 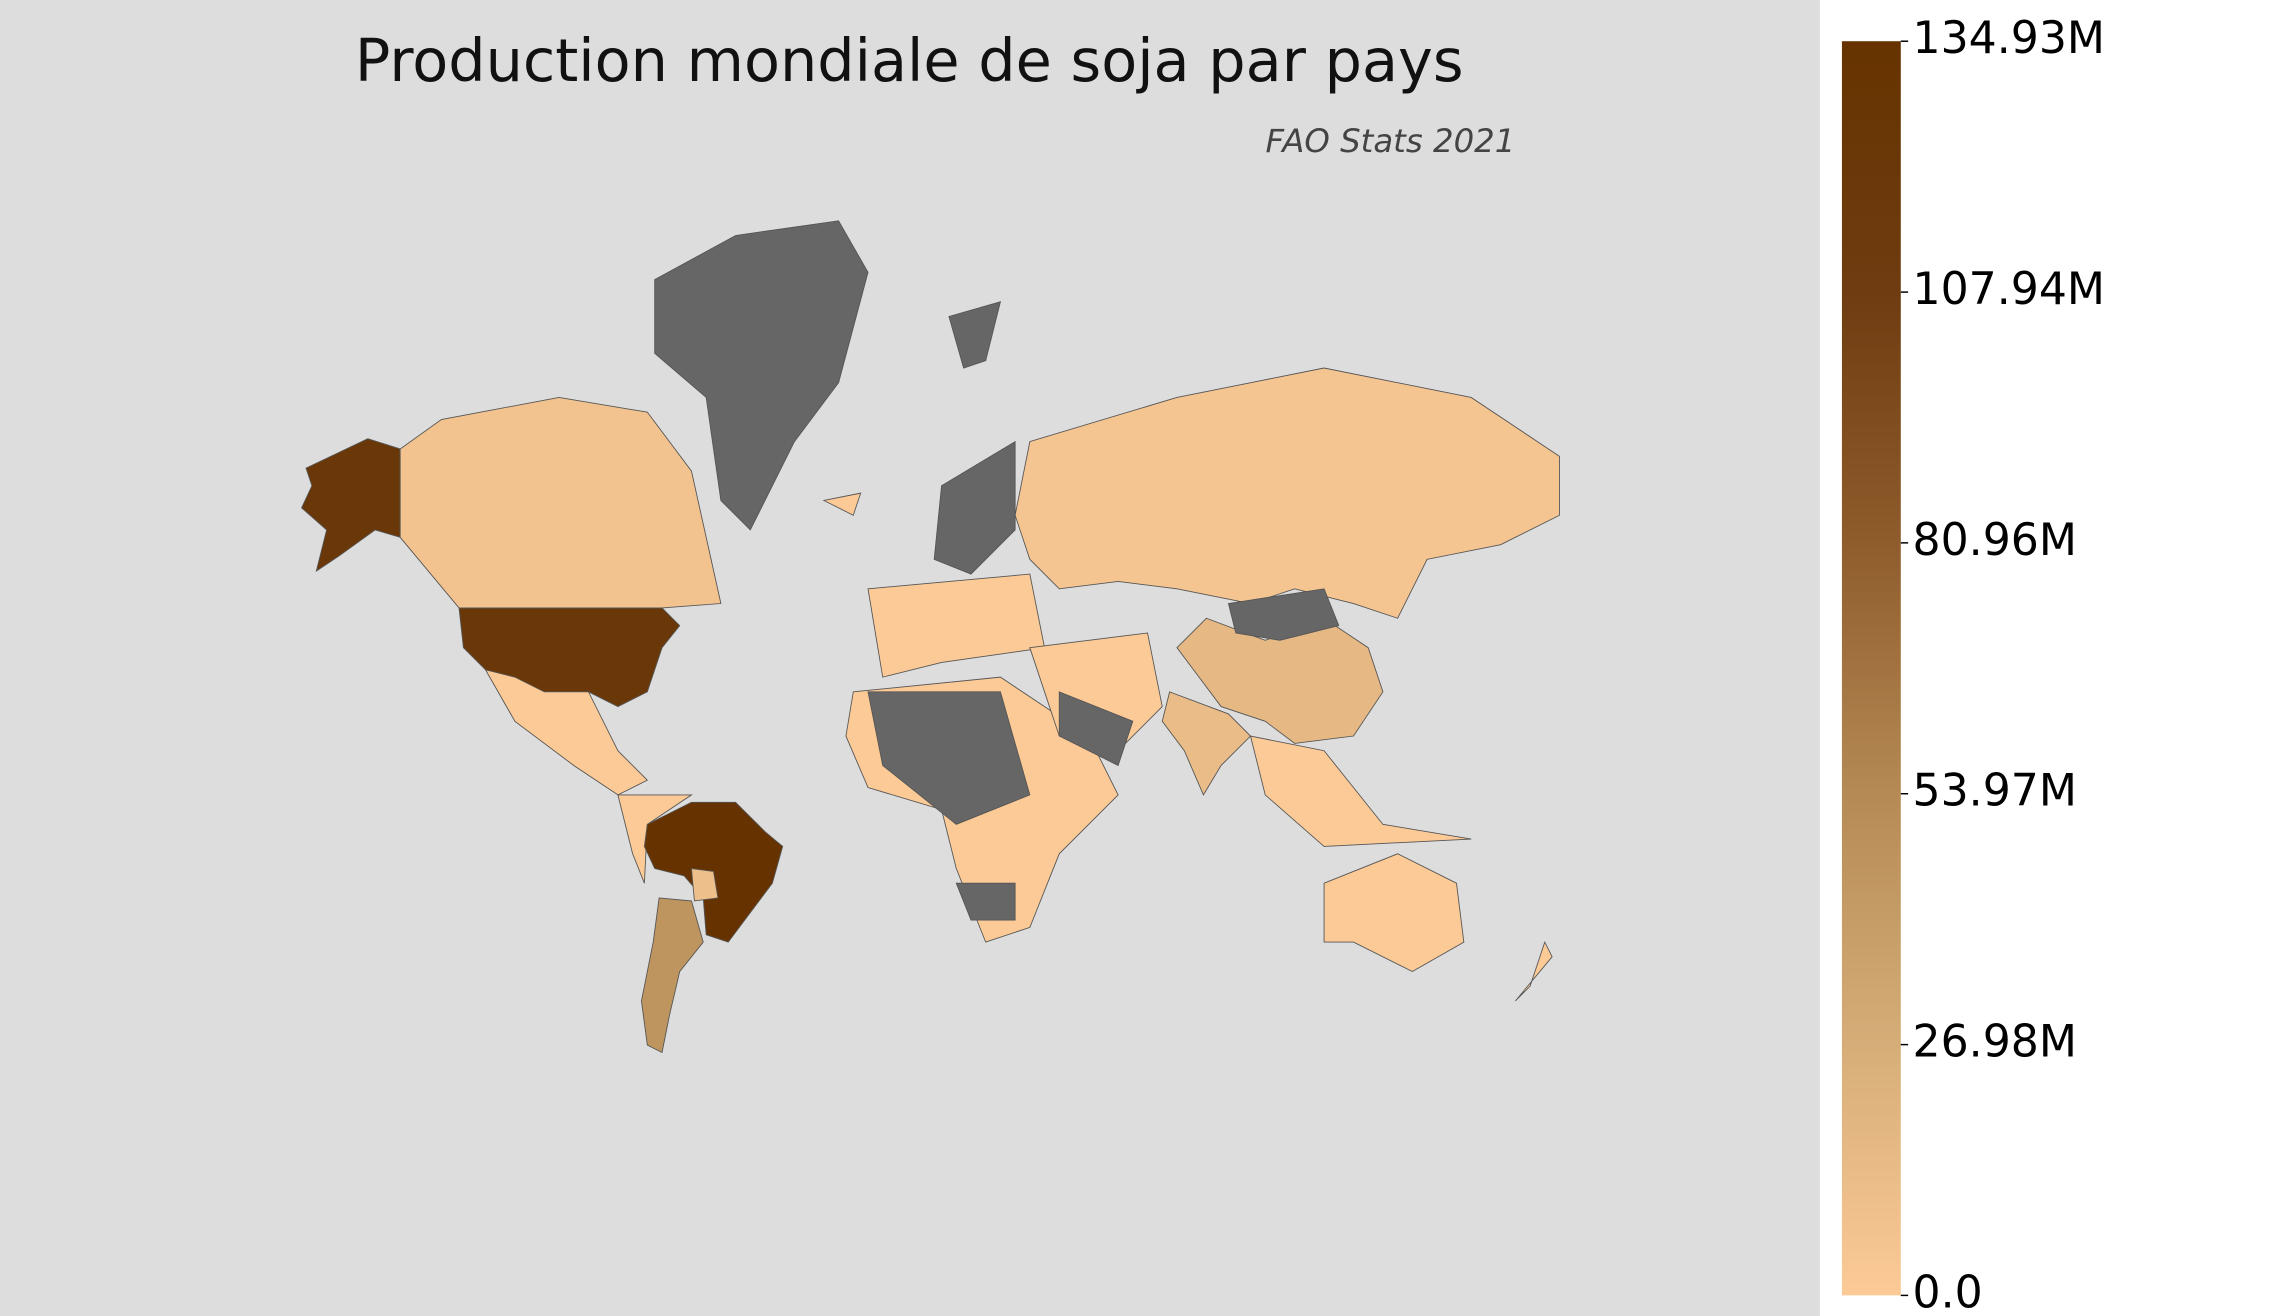 What do you see at coordinates (1995, 791) in the screenshot?
I see `colorbar-tick-label: 53.97M` at bounding box center [1995, 791].